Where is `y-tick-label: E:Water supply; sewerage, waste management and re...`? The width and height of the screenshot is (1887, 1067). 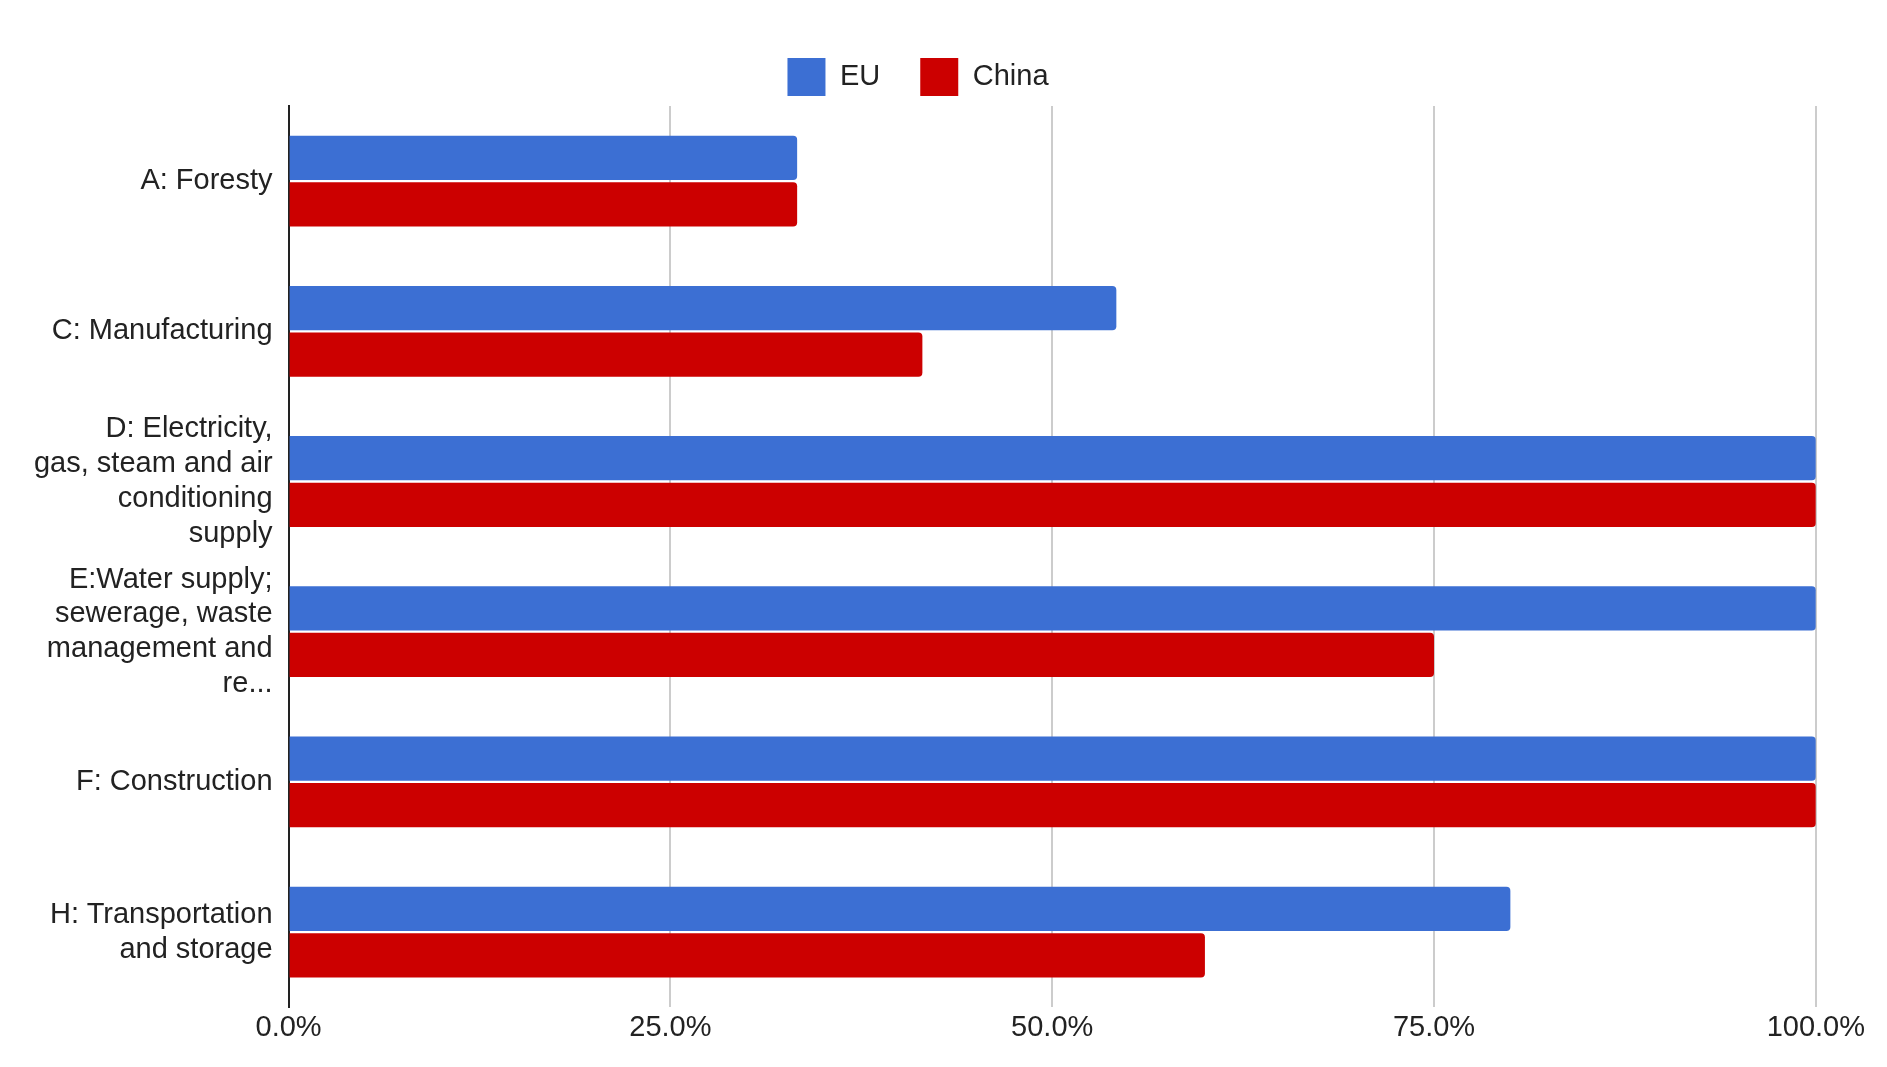 y-tick-label: E:Water supply; sewerage, waste management and re... is located at coordinates (159, 629).